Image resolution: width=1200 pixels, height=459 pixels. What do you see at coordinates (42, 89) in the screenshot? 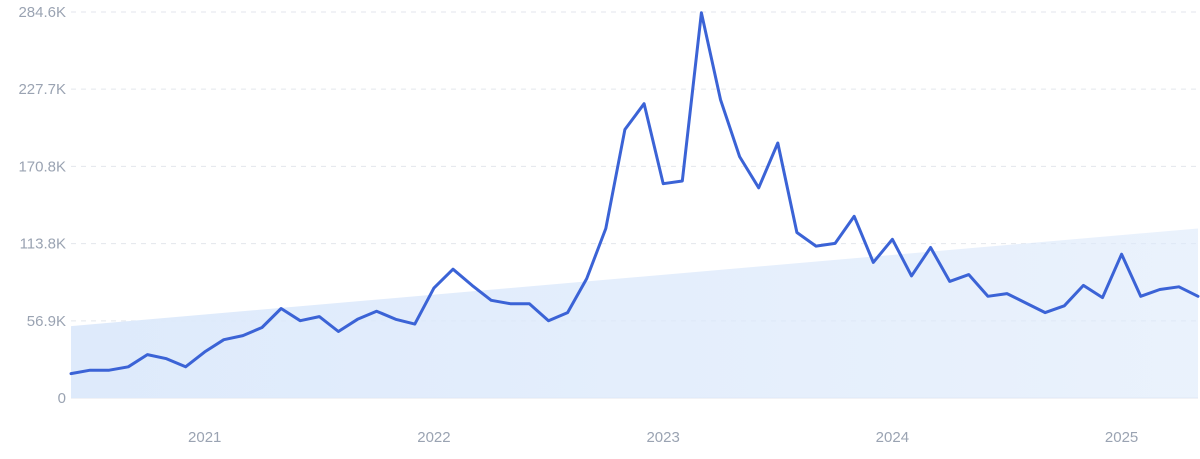
I see `y-tick-label-4: 227.7K` at bounding box center [42, 89].